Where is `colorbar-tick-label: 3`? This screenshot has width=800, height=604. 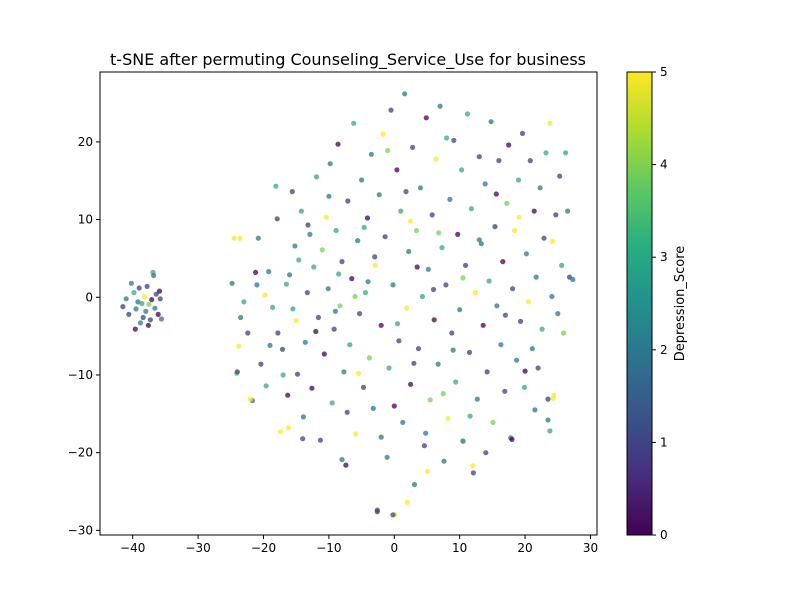
colorbar-tick-label: 3 is located at coordinates (664, 257).